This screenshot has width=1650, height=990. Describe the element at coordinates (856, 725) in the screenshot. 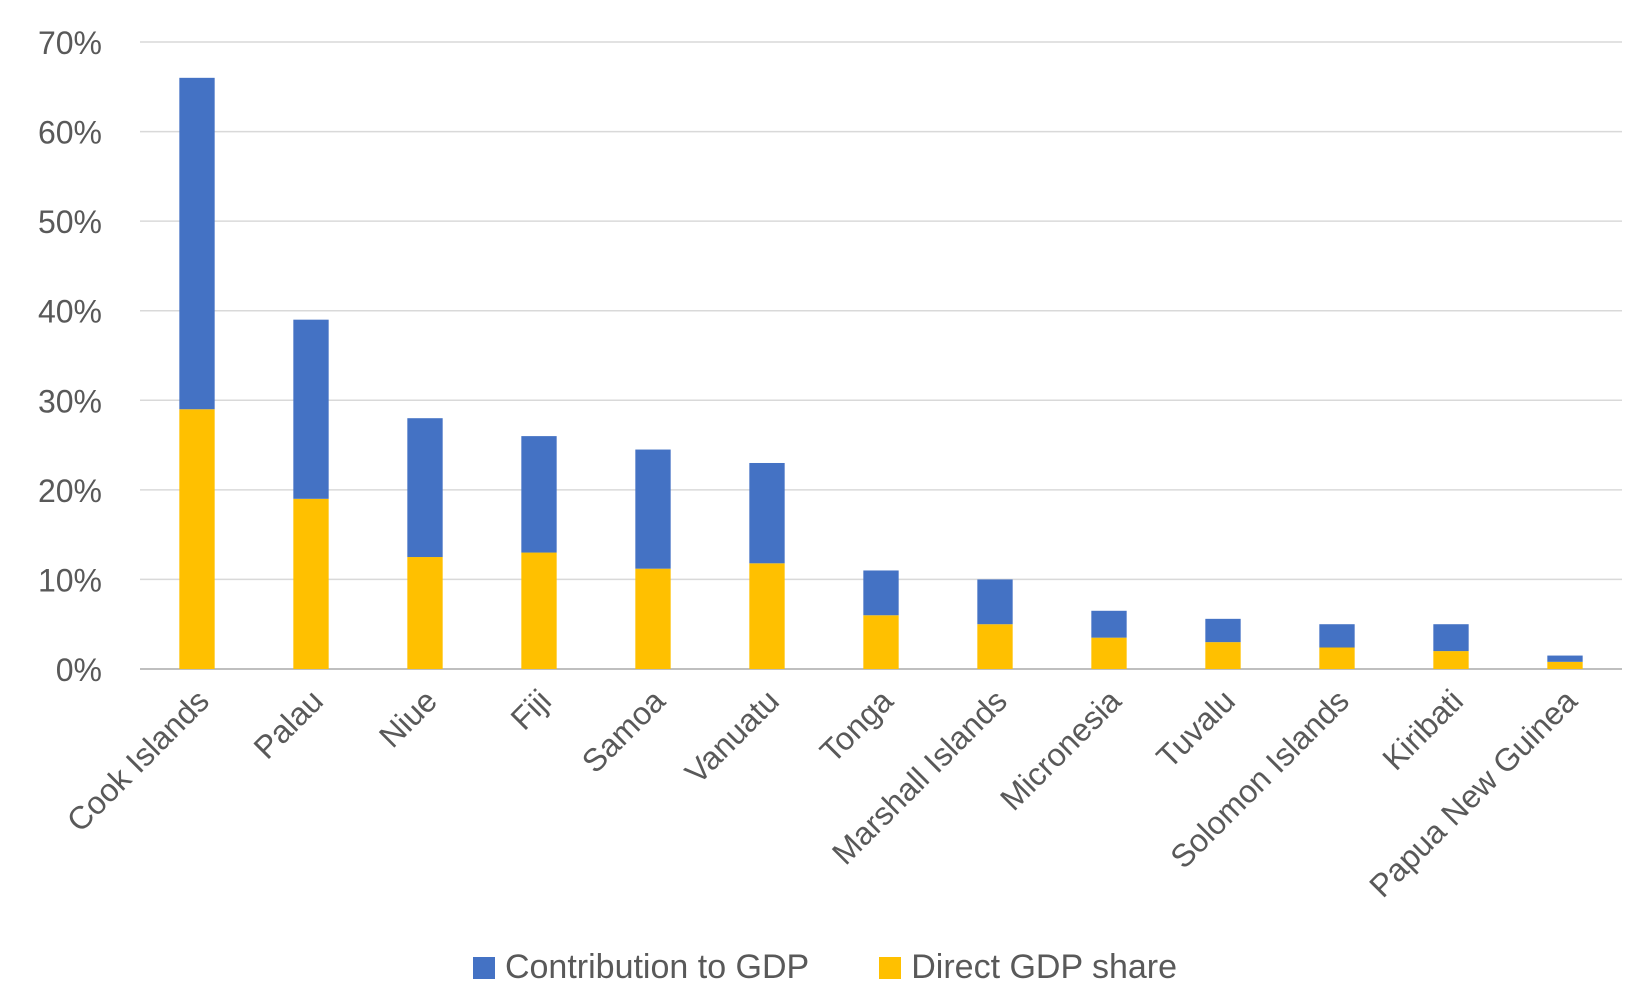

I see `x-tick-label: Tonga` at that location.